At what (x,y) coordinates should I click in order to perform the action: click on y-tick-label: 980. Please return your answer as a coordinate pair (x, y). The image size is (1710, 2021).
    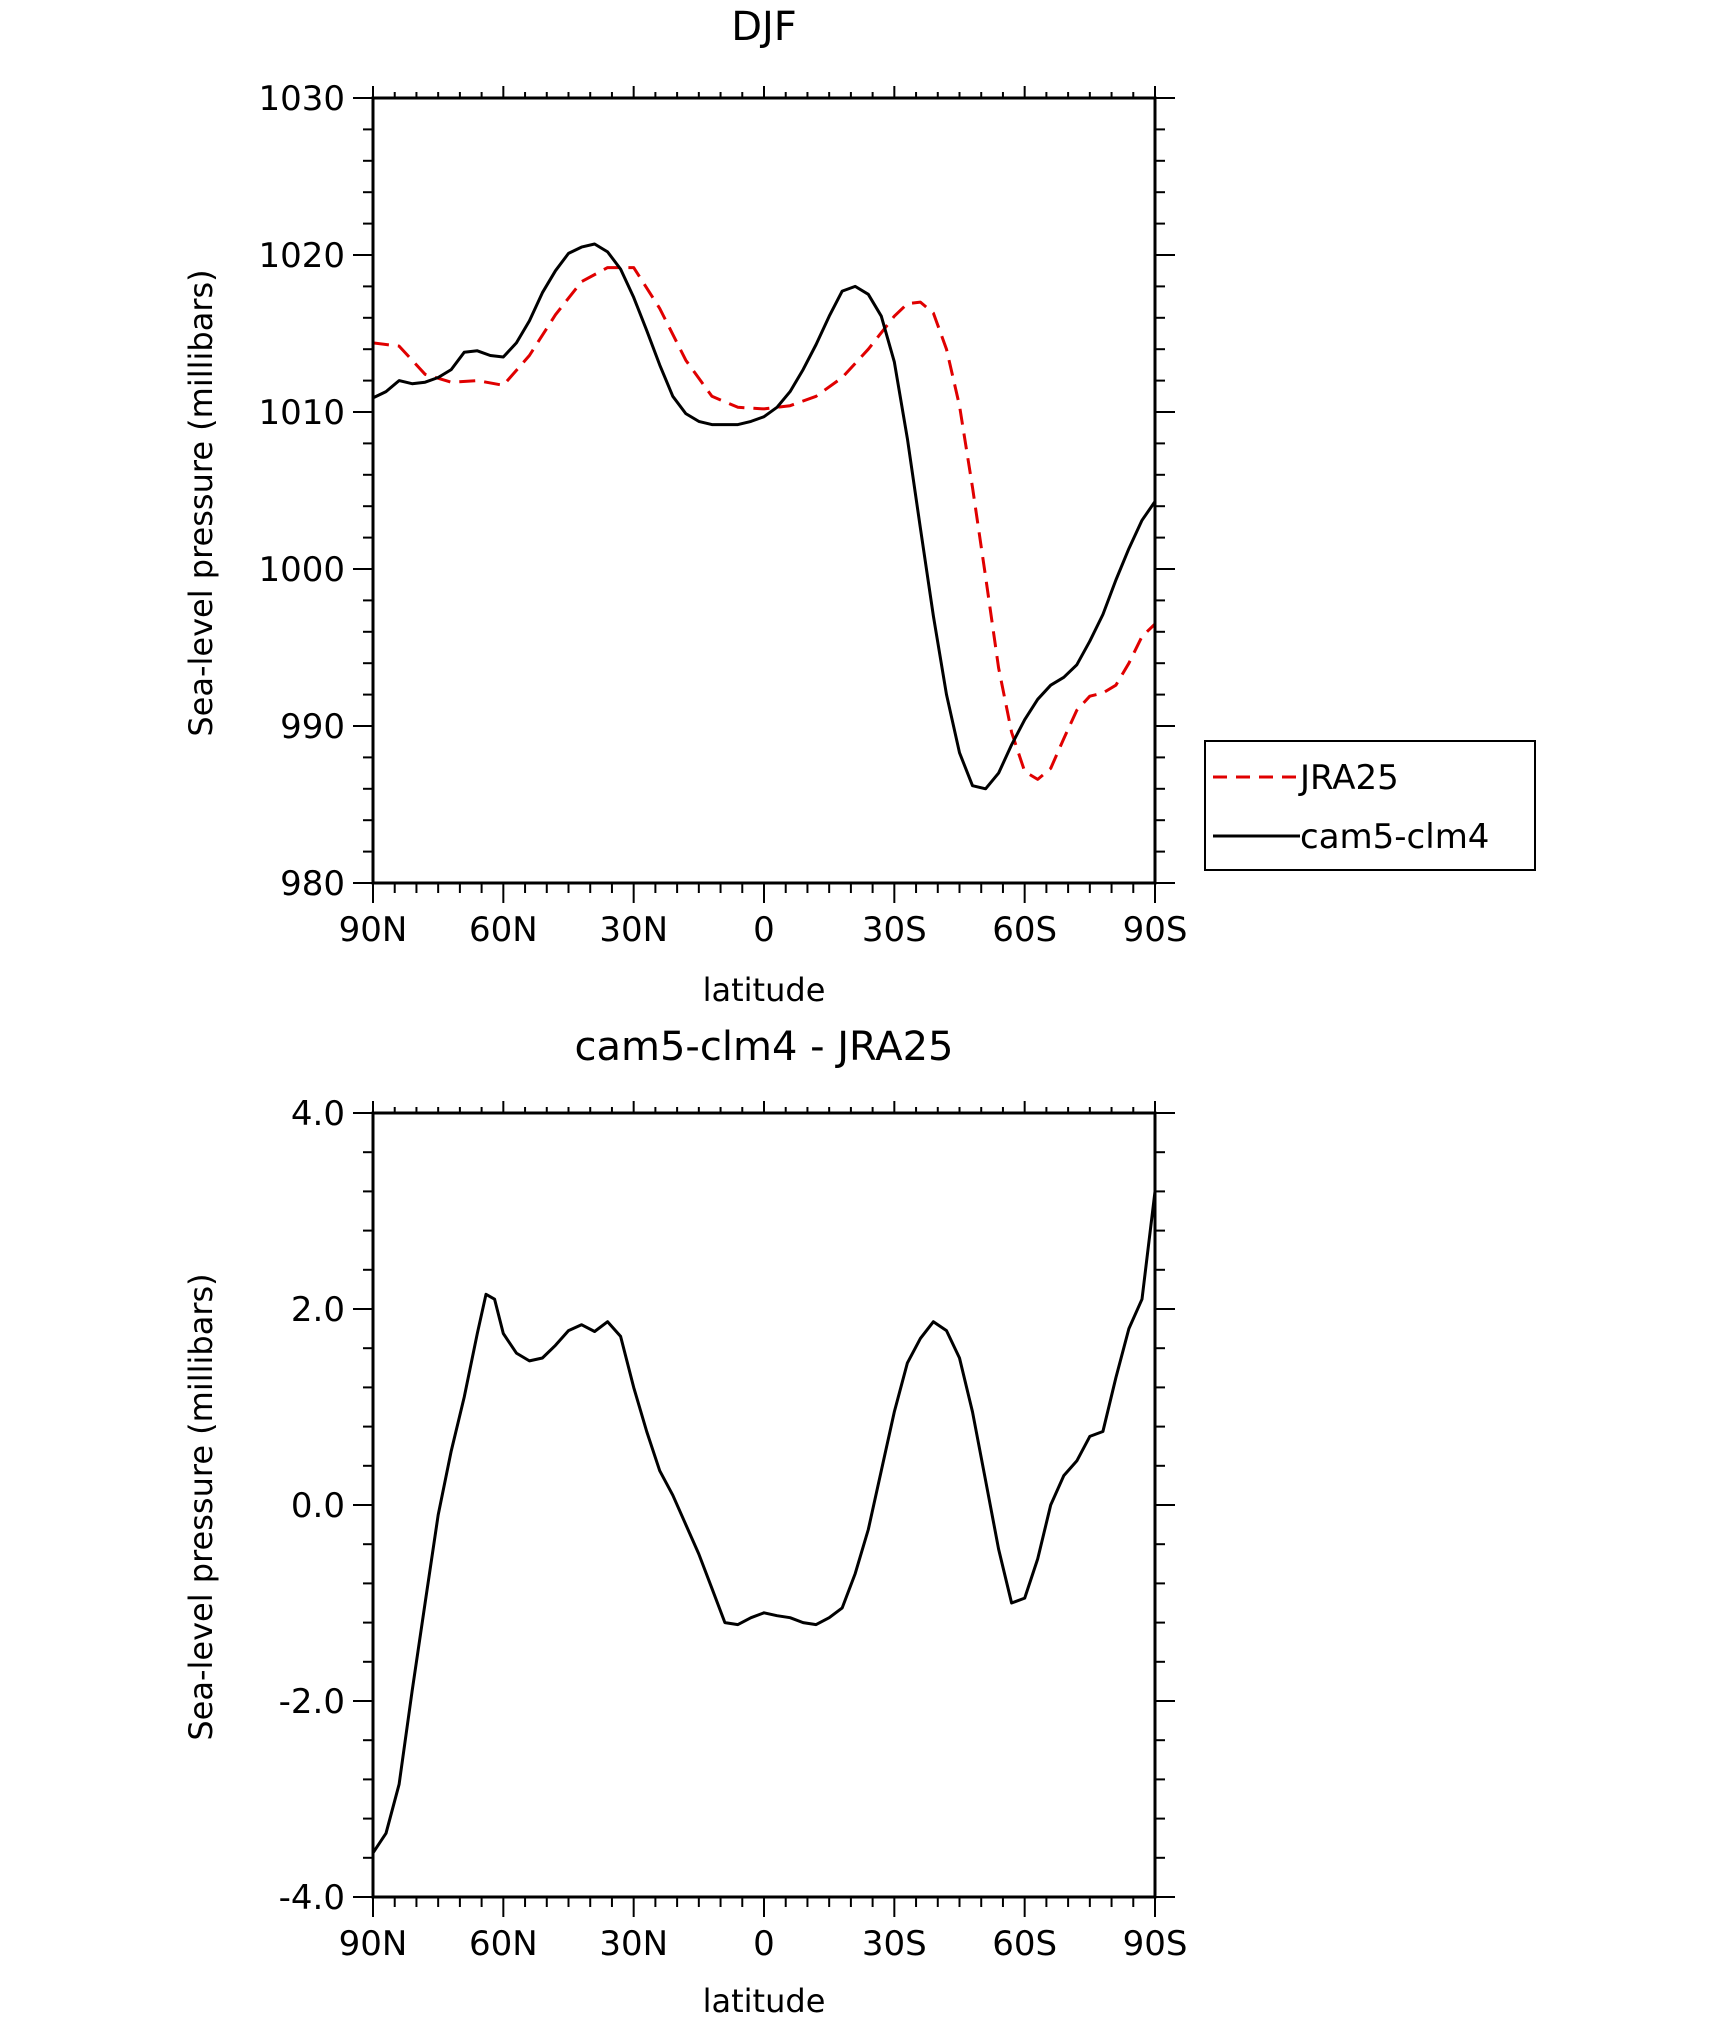
    Looking at the image, I should click on (312, 884).